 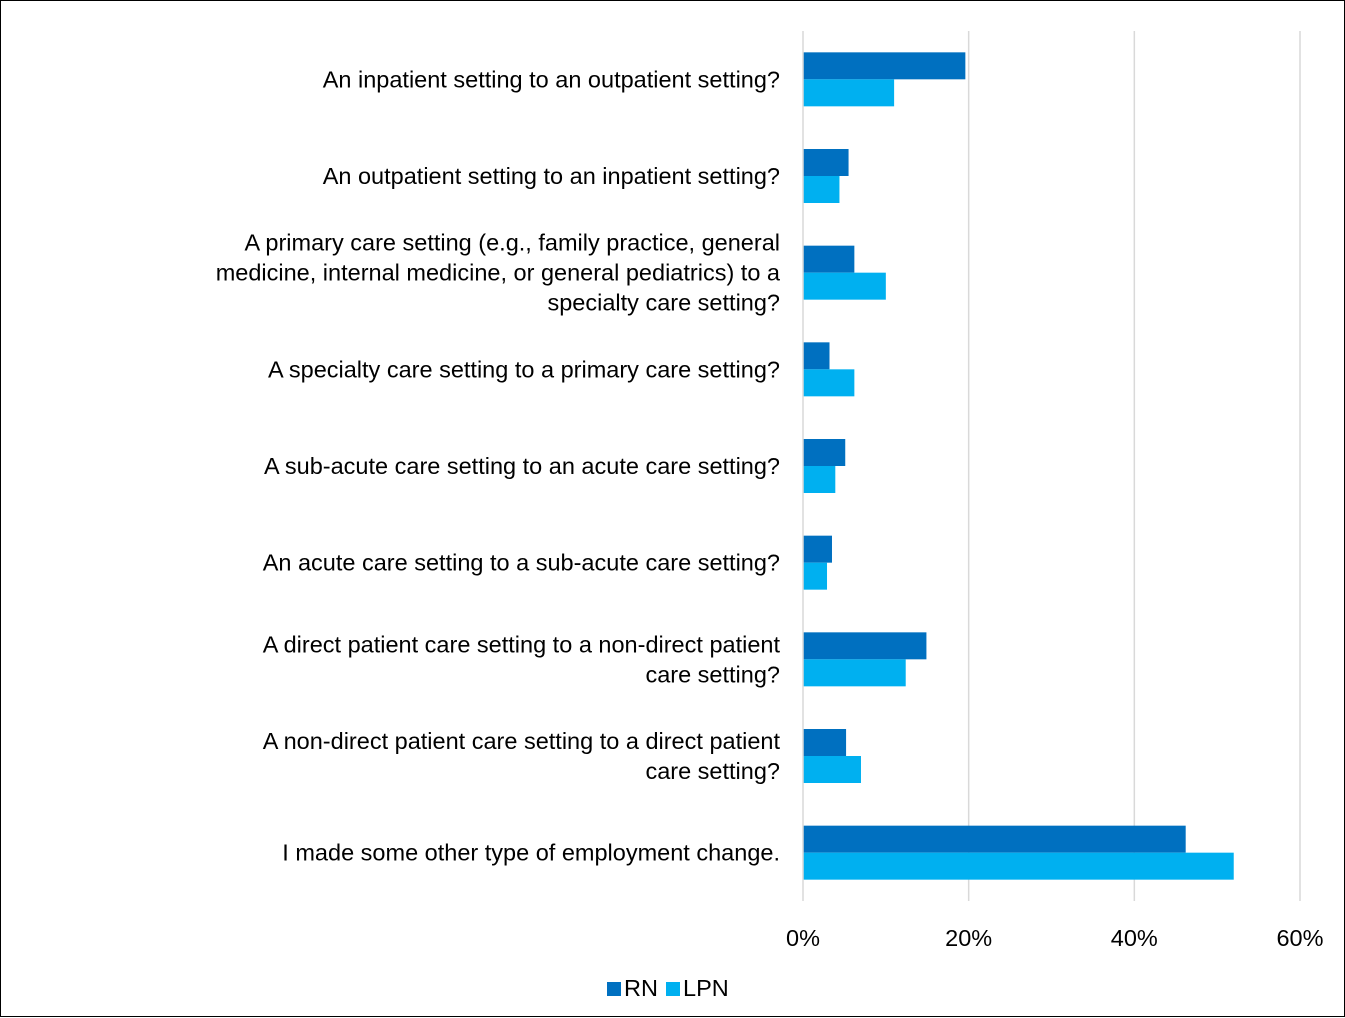 I want to click on category-label-line: specialty care setting?, so click(x=663, y=303).